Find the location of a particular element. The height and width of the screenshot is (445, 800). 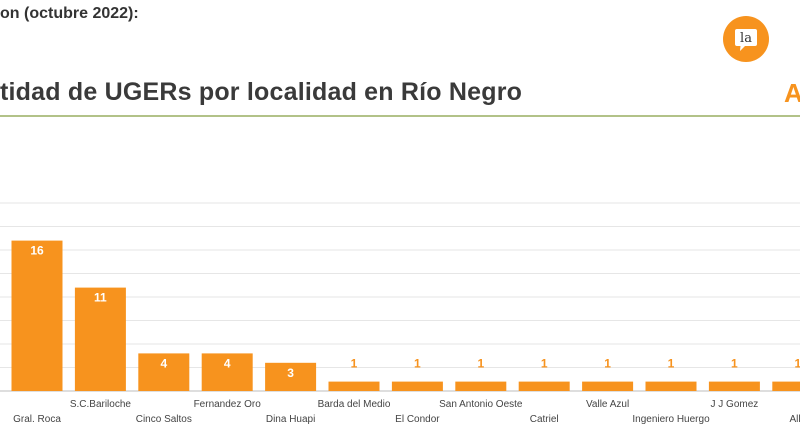

category-label: El Condor is located at coordinates (417, 419).